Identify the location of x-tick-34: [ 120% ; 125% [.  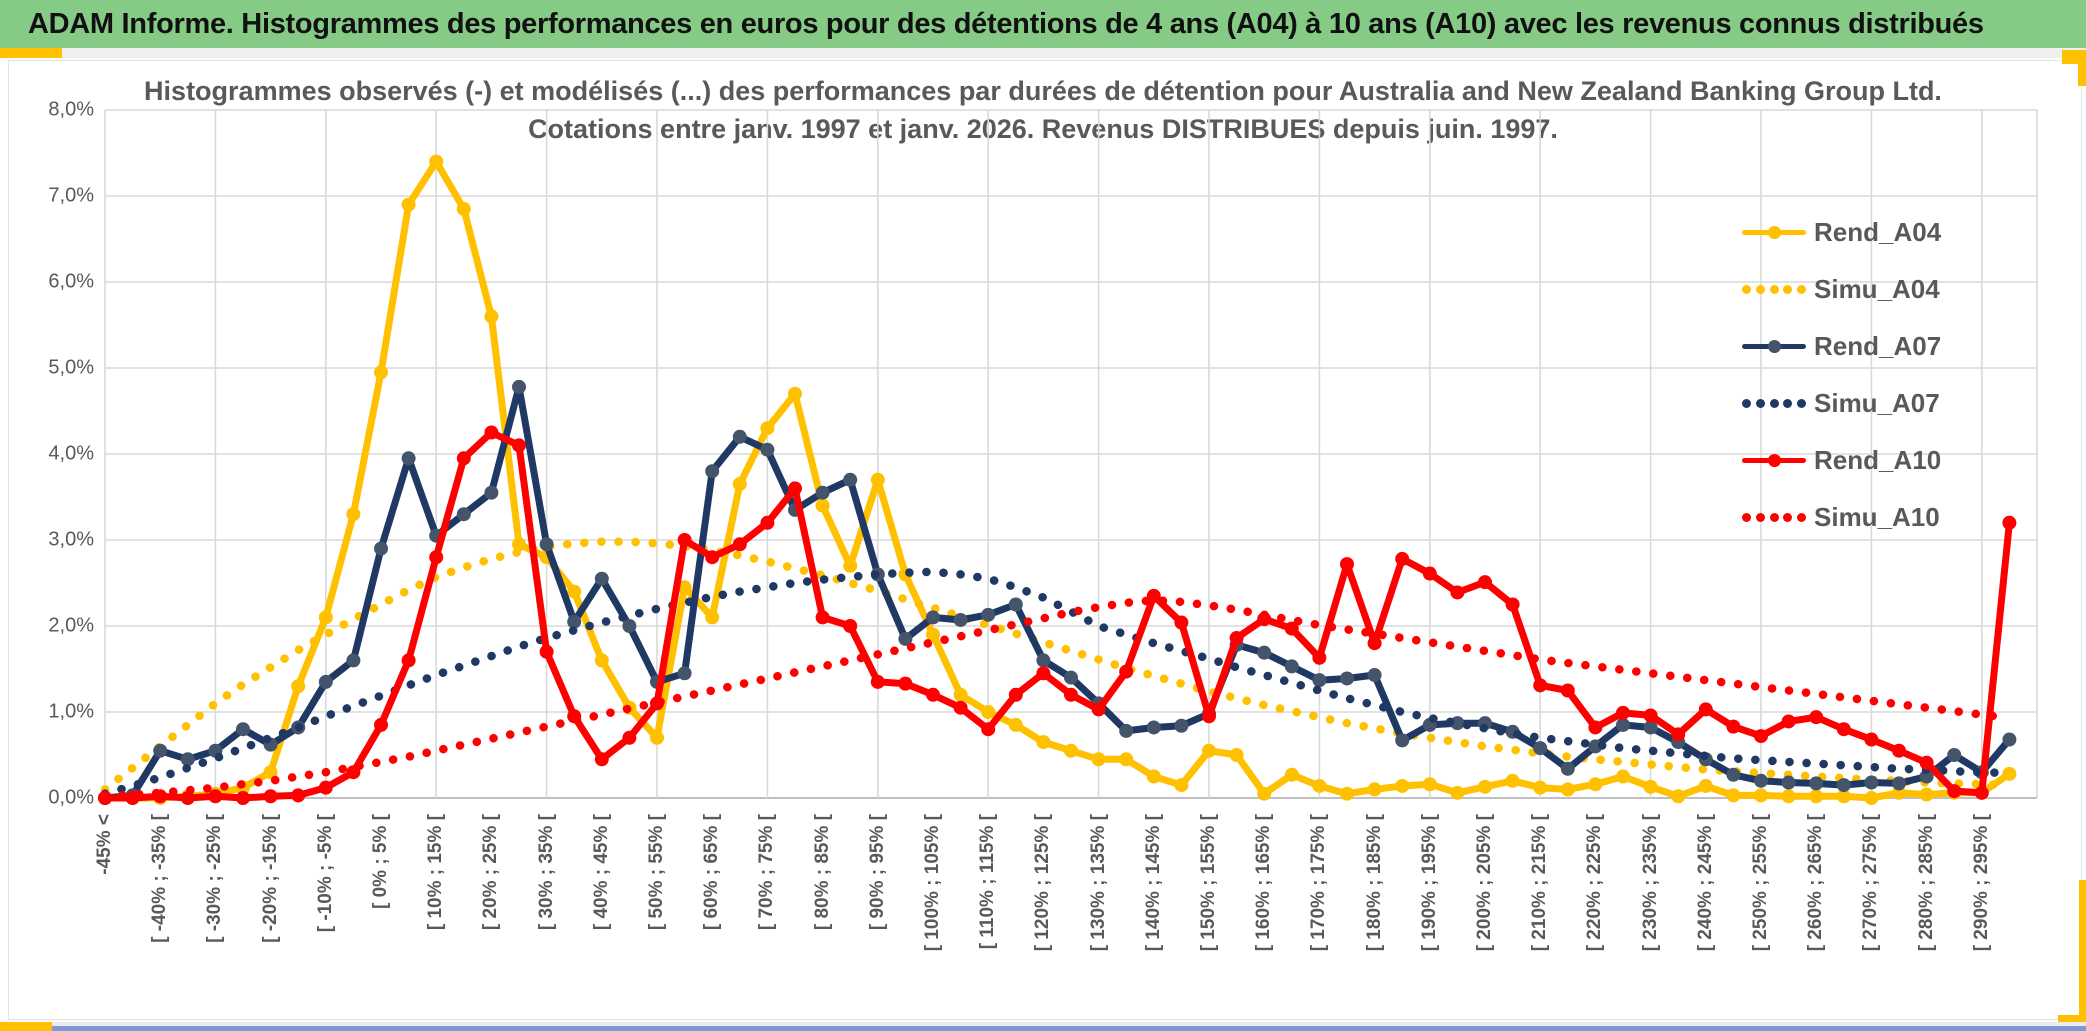
(1043, 883).